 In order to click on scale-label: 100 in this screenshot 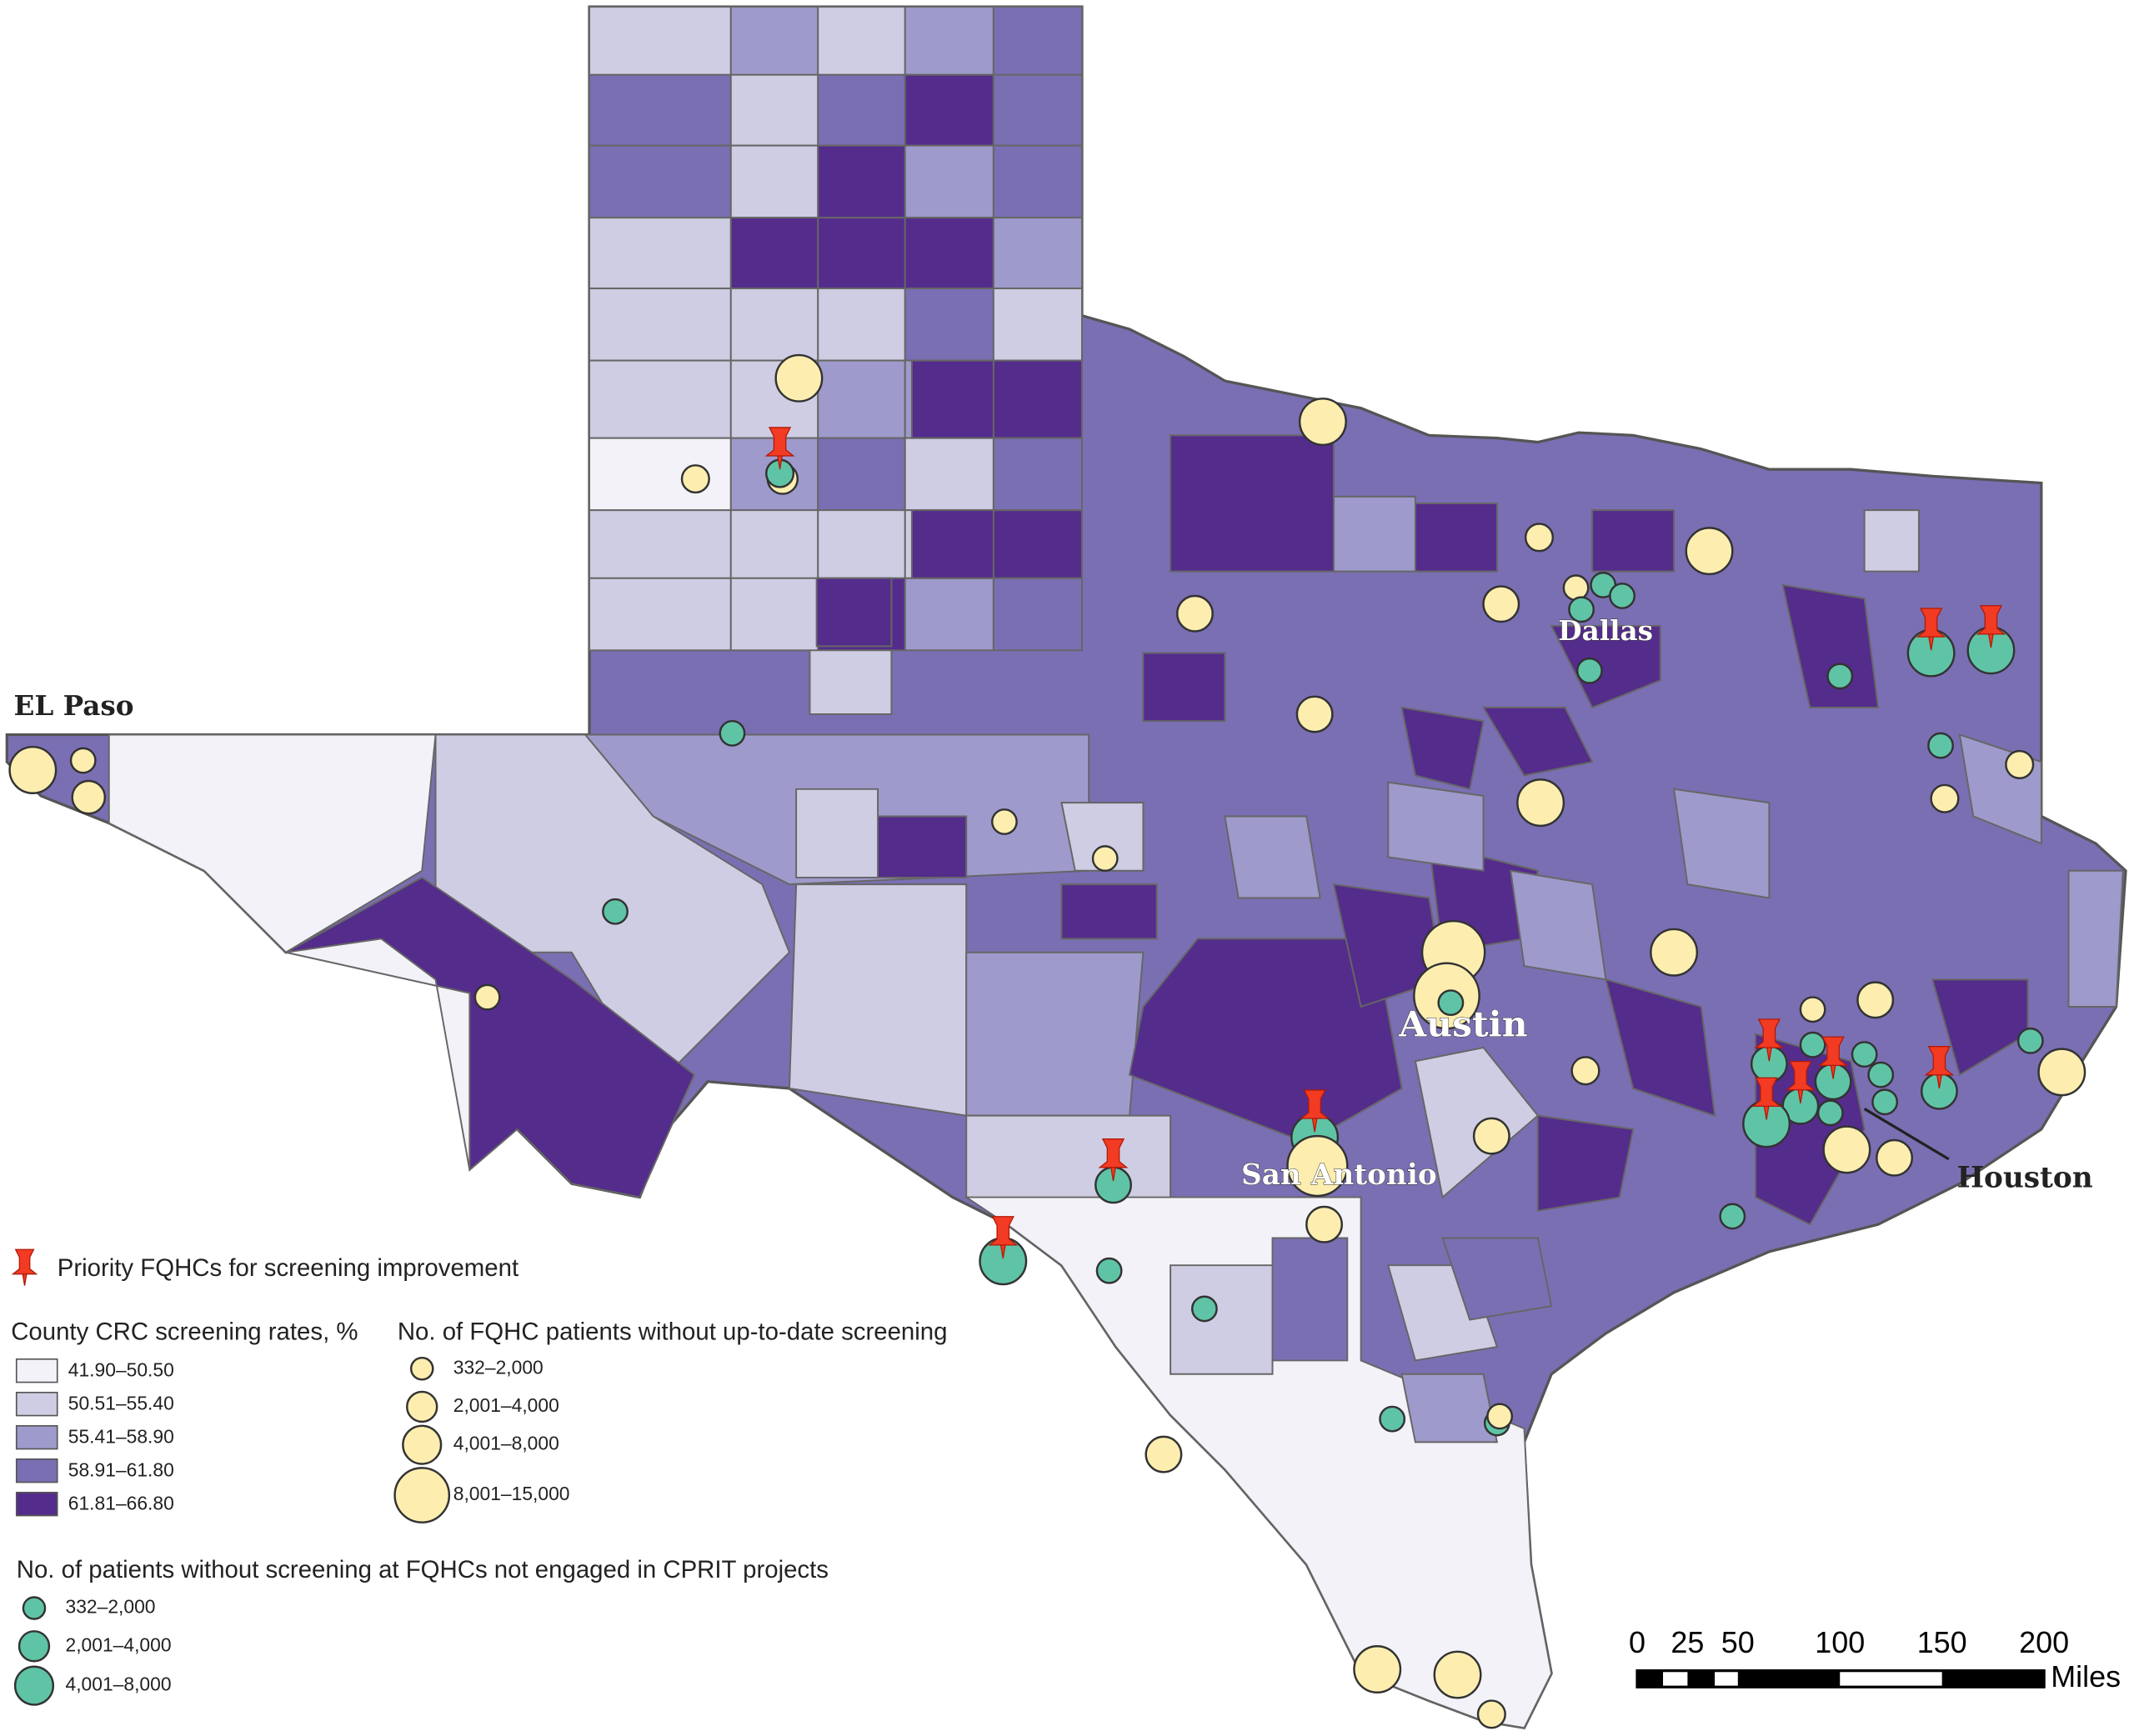, I will do `click(1840, 1642)`.